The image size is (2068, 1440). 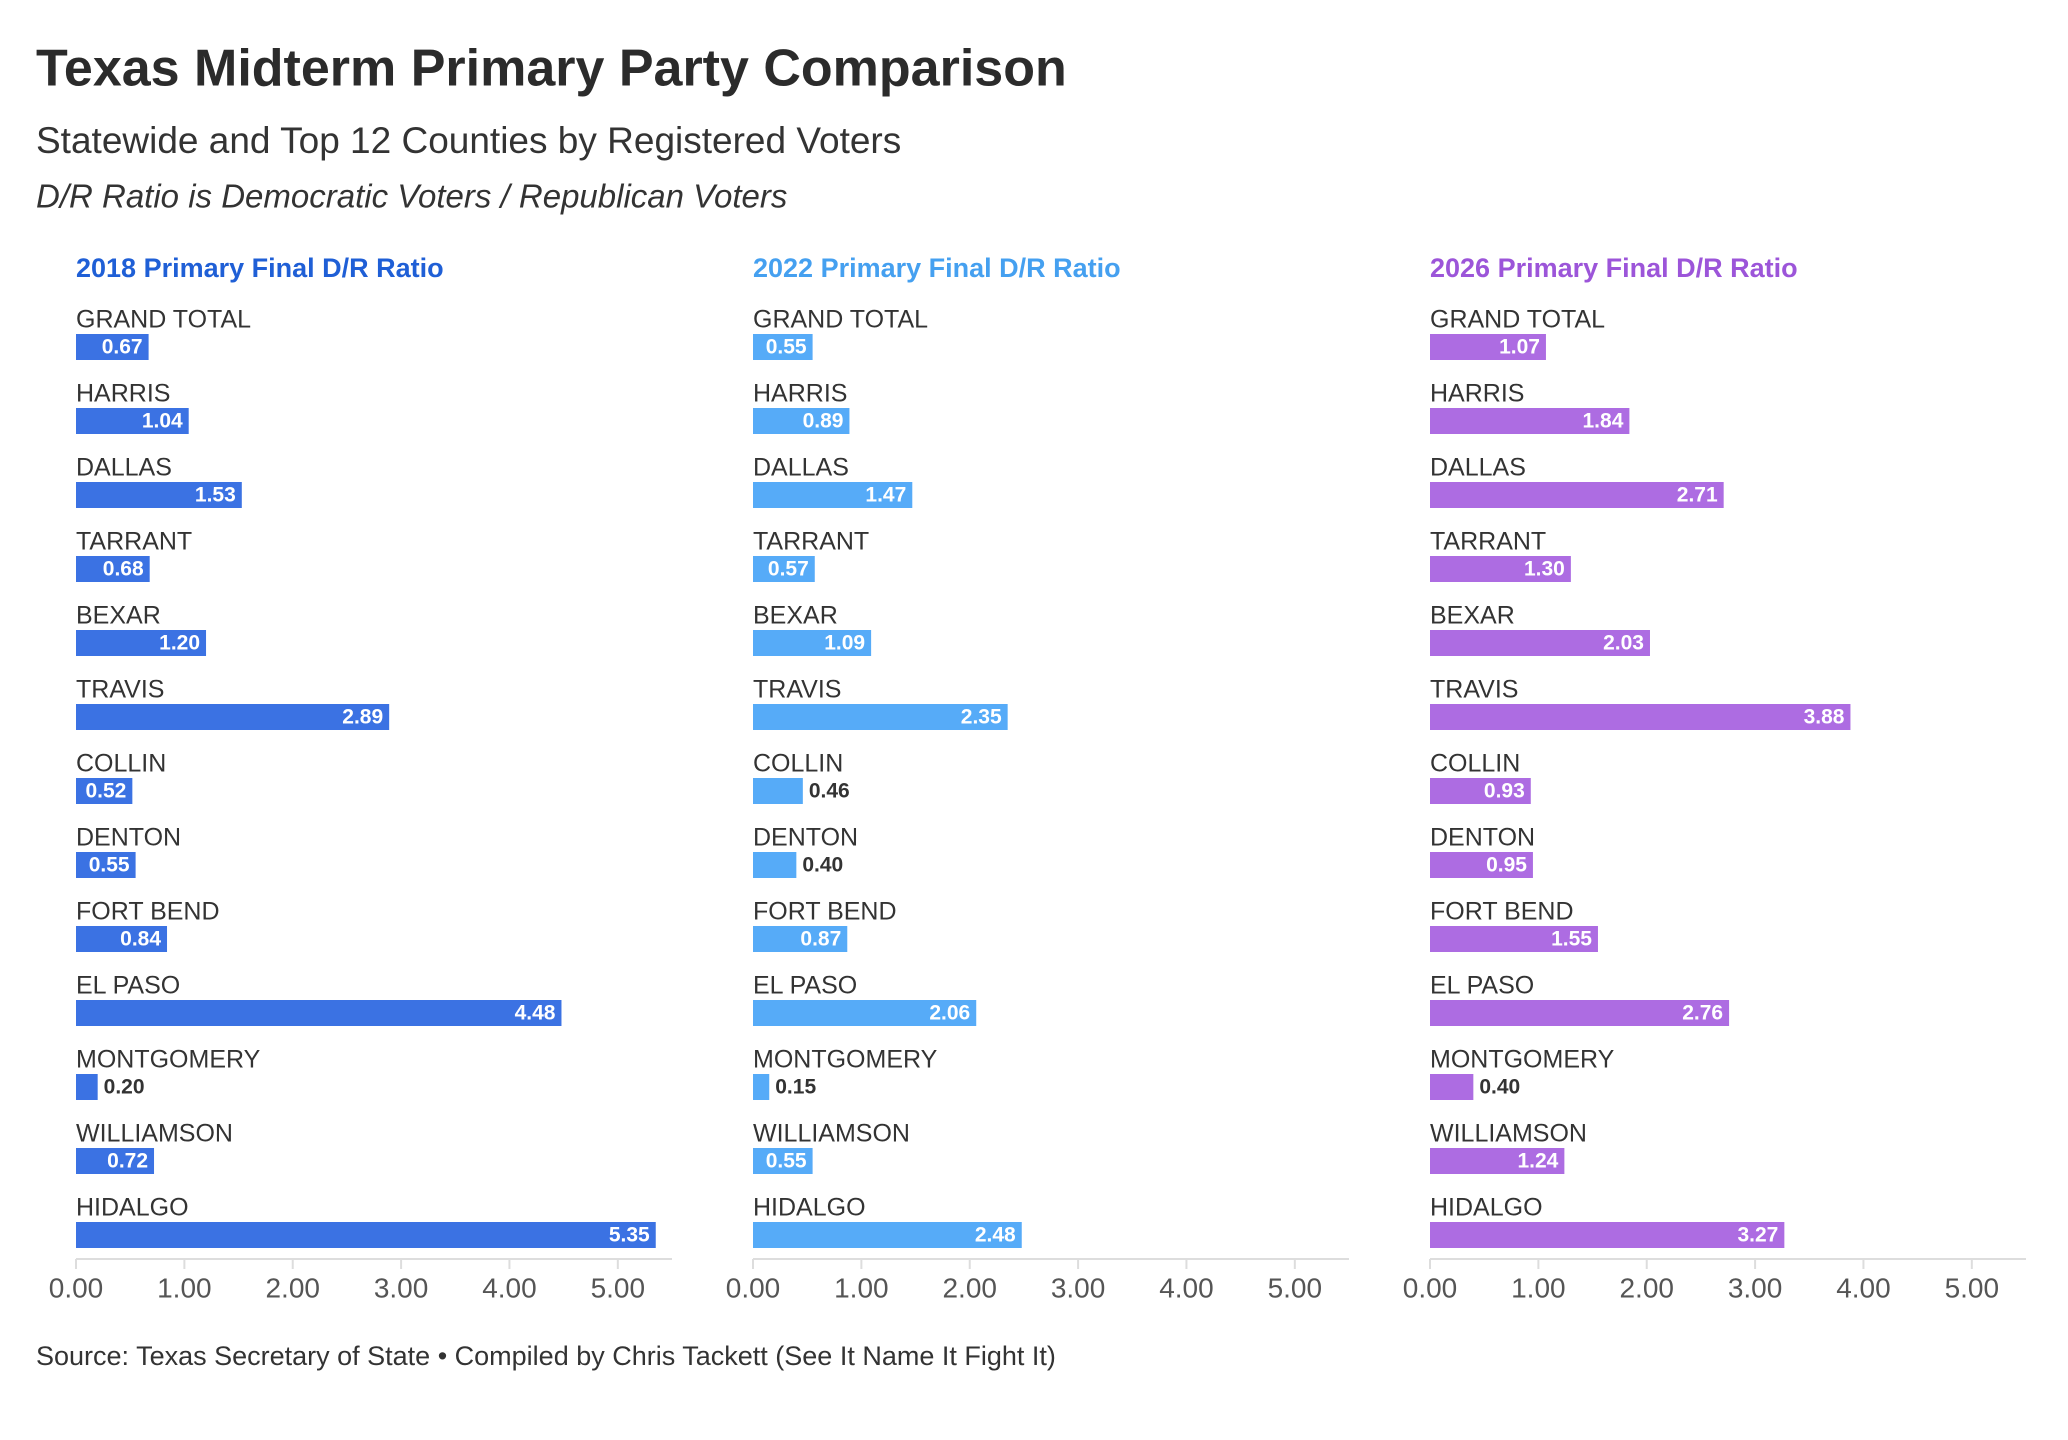 I want to click on value-label: 2.76, so click(x=1702, y=1013).